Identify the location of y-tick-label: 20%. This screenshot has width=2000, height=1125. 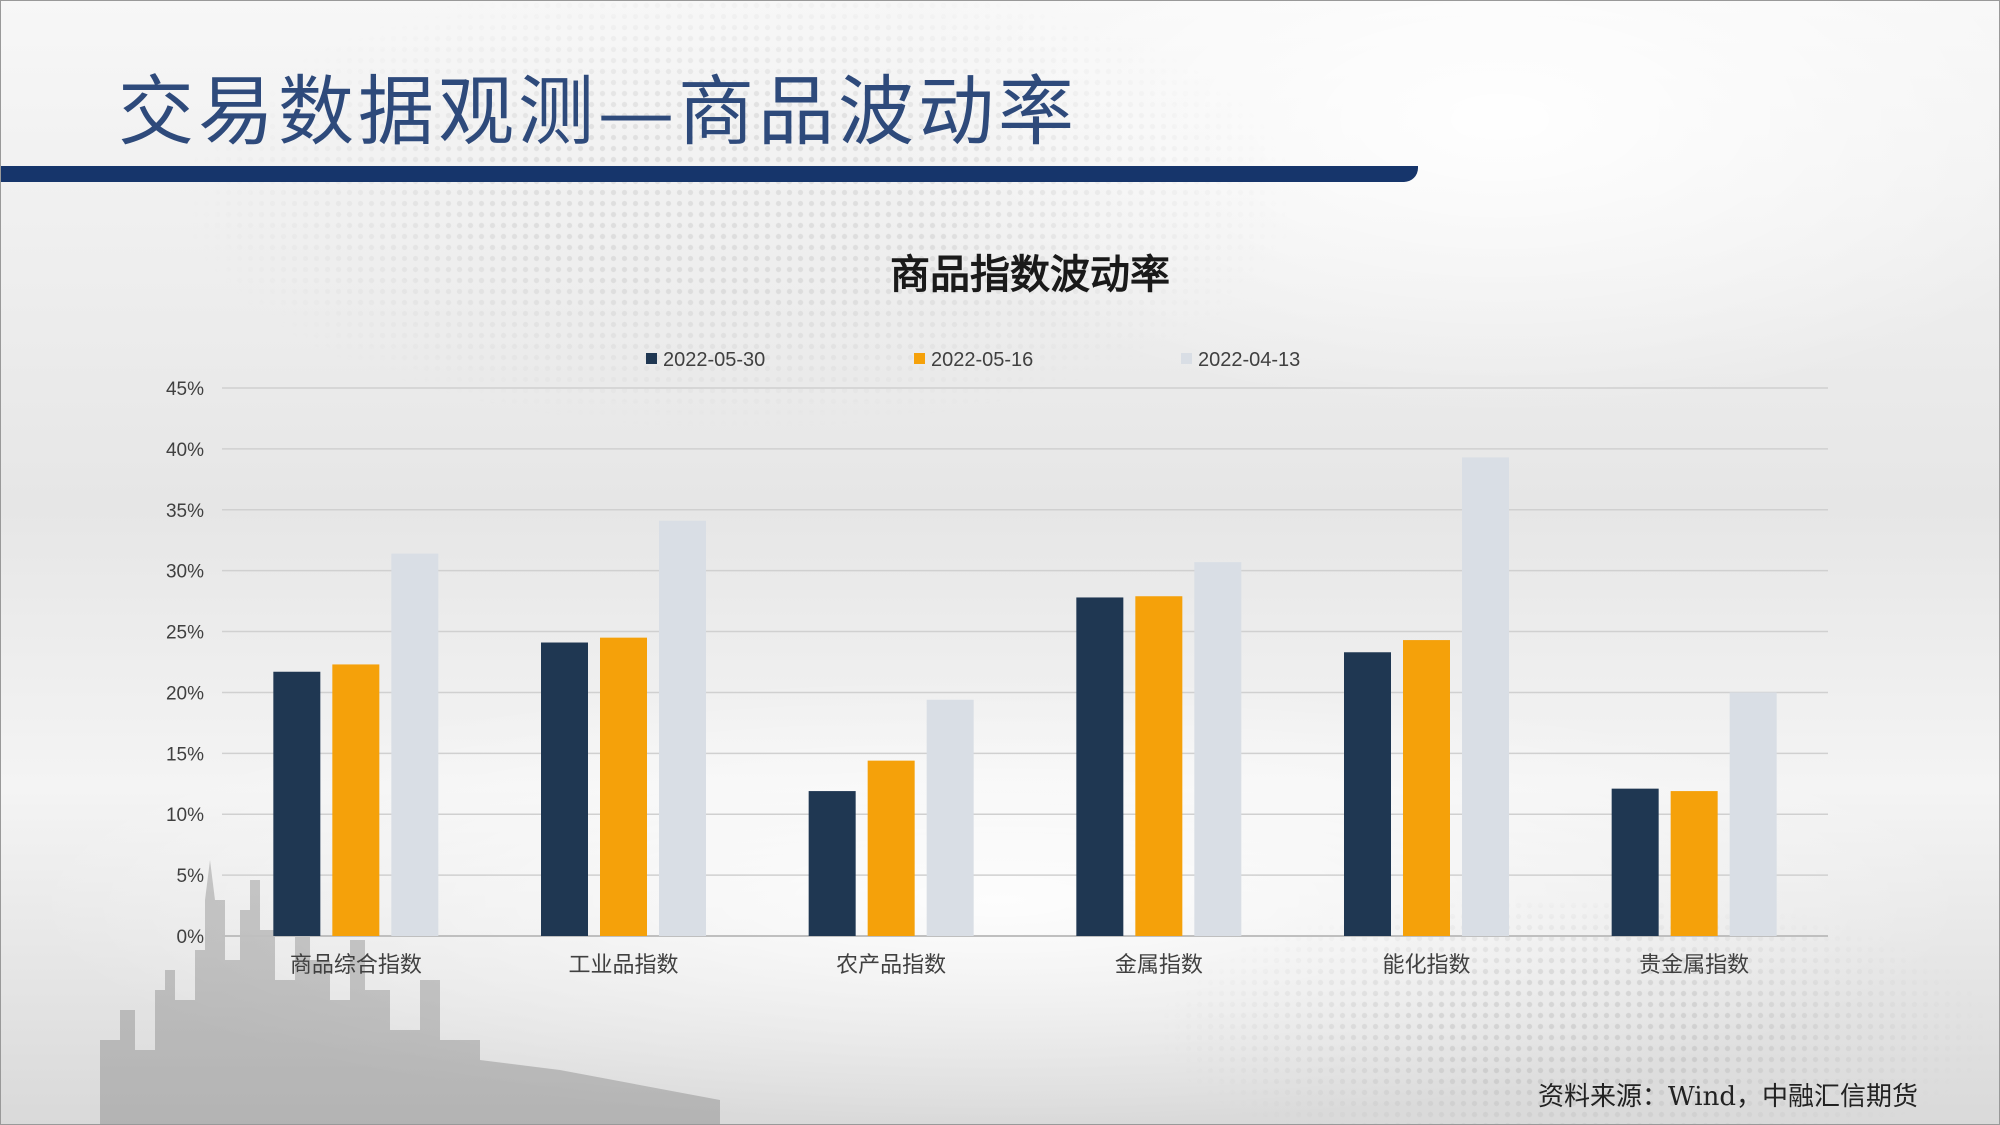
(185, 693).